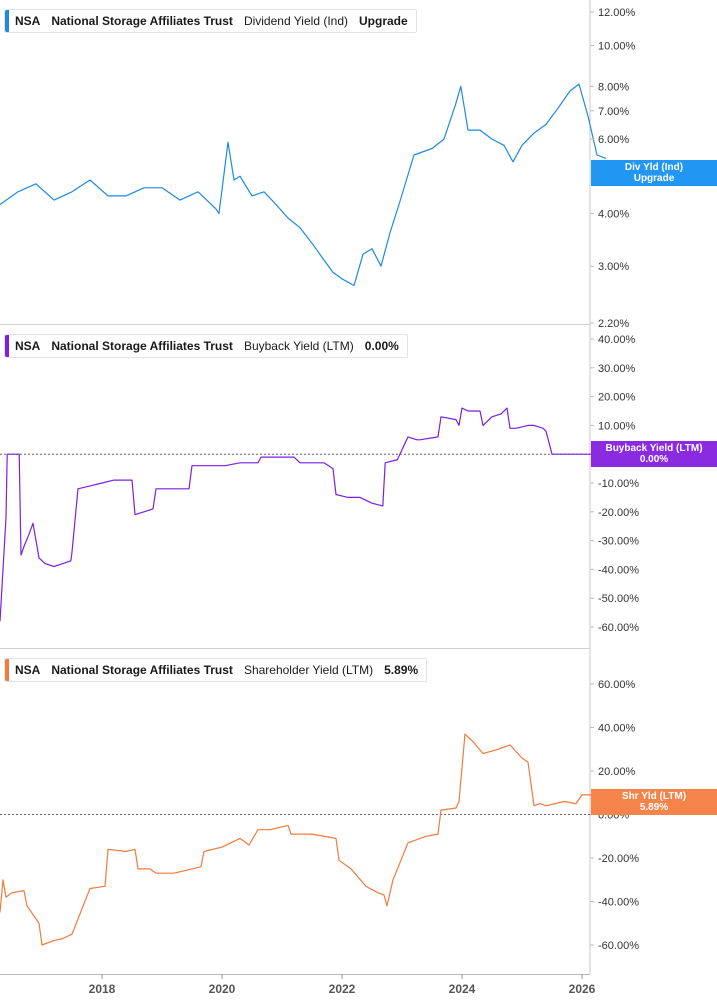 The width and height of the screenshot is (717, 1005). What do you see at coordinates (401, 670) in the screenshot?
I see `legend-value: 5.89%` at bounding box center [401, 670].